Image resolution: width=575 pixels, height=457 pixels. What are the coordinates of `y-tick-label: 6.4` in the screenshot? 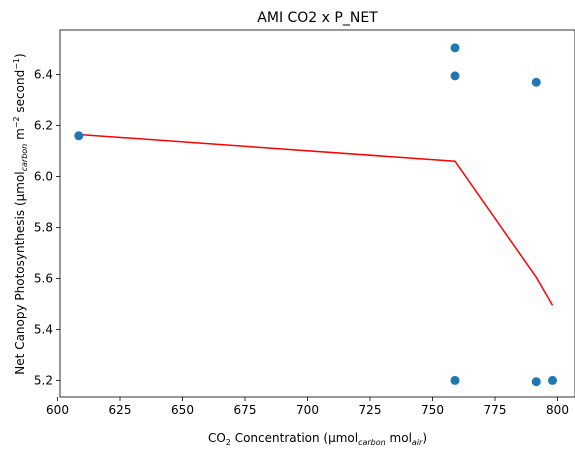 It's located at (43, 75).